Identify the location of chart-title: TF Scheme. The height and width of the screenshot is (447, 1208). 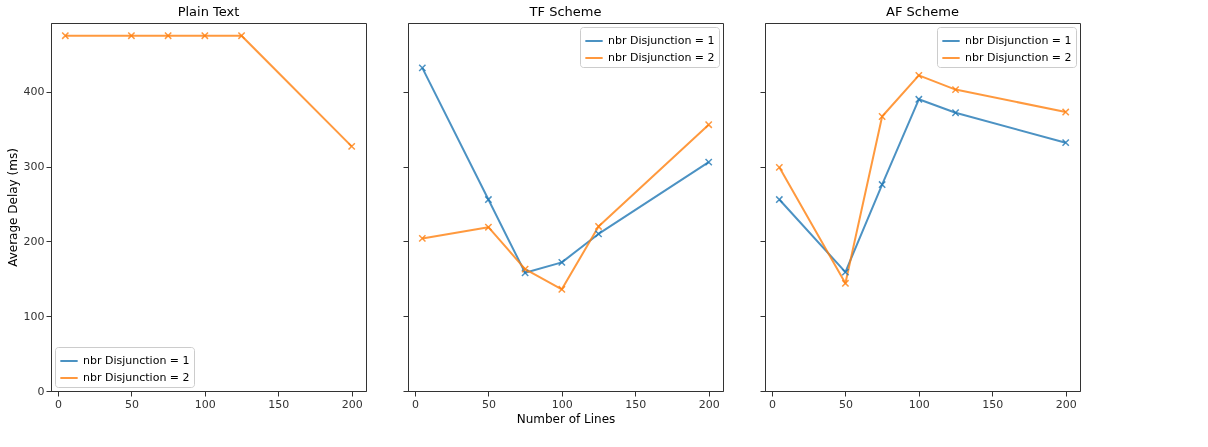
(565, 11).